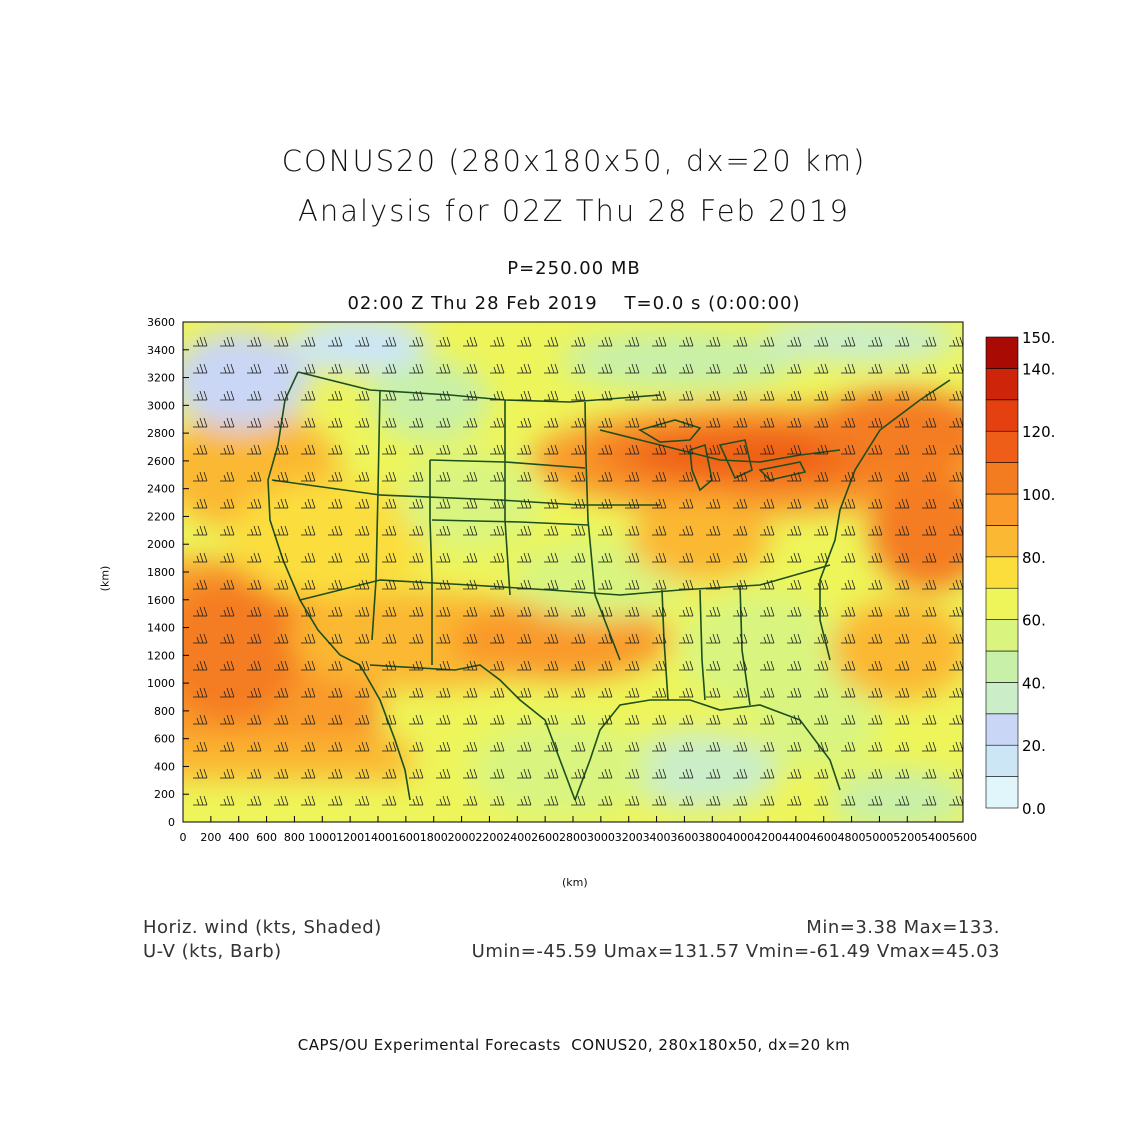 The height and width of the screenshot is (1148, 1148). Describe the element at coordinates (161, 433) in the screenshot. I see `y-tick-label: 2800` at that location.